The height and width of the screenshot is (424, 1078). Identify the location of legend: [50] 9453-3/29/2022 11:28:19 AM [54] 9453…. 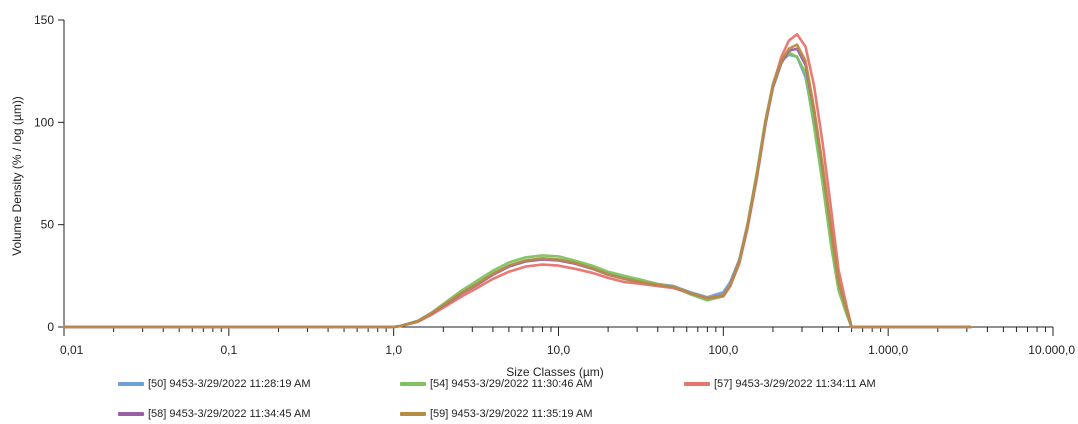
(568, 401).